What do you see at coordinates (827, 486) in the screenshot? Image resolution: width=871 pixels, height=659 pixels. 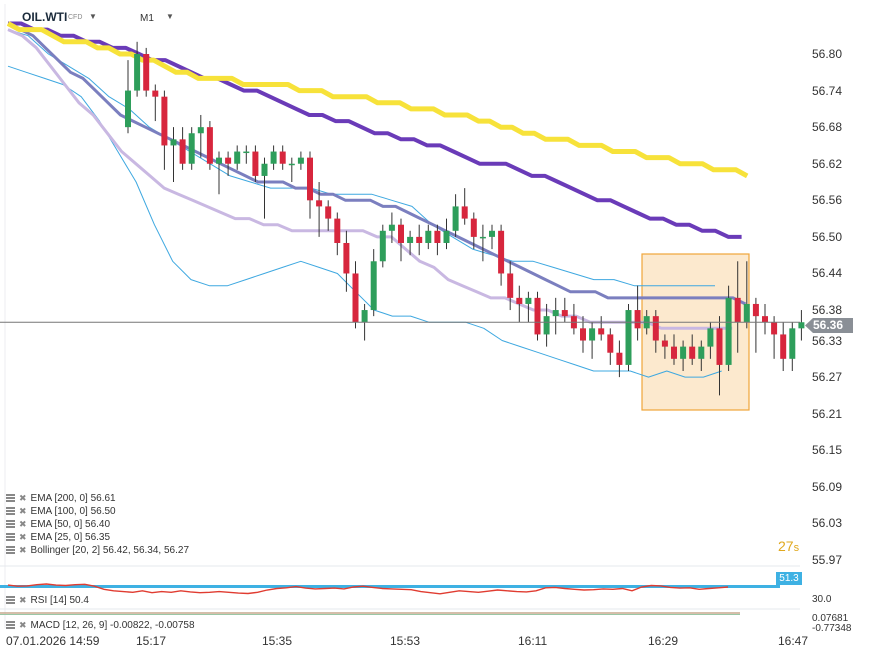 I see `price-tick-label: 56.09` at bounding box center [827, 486].